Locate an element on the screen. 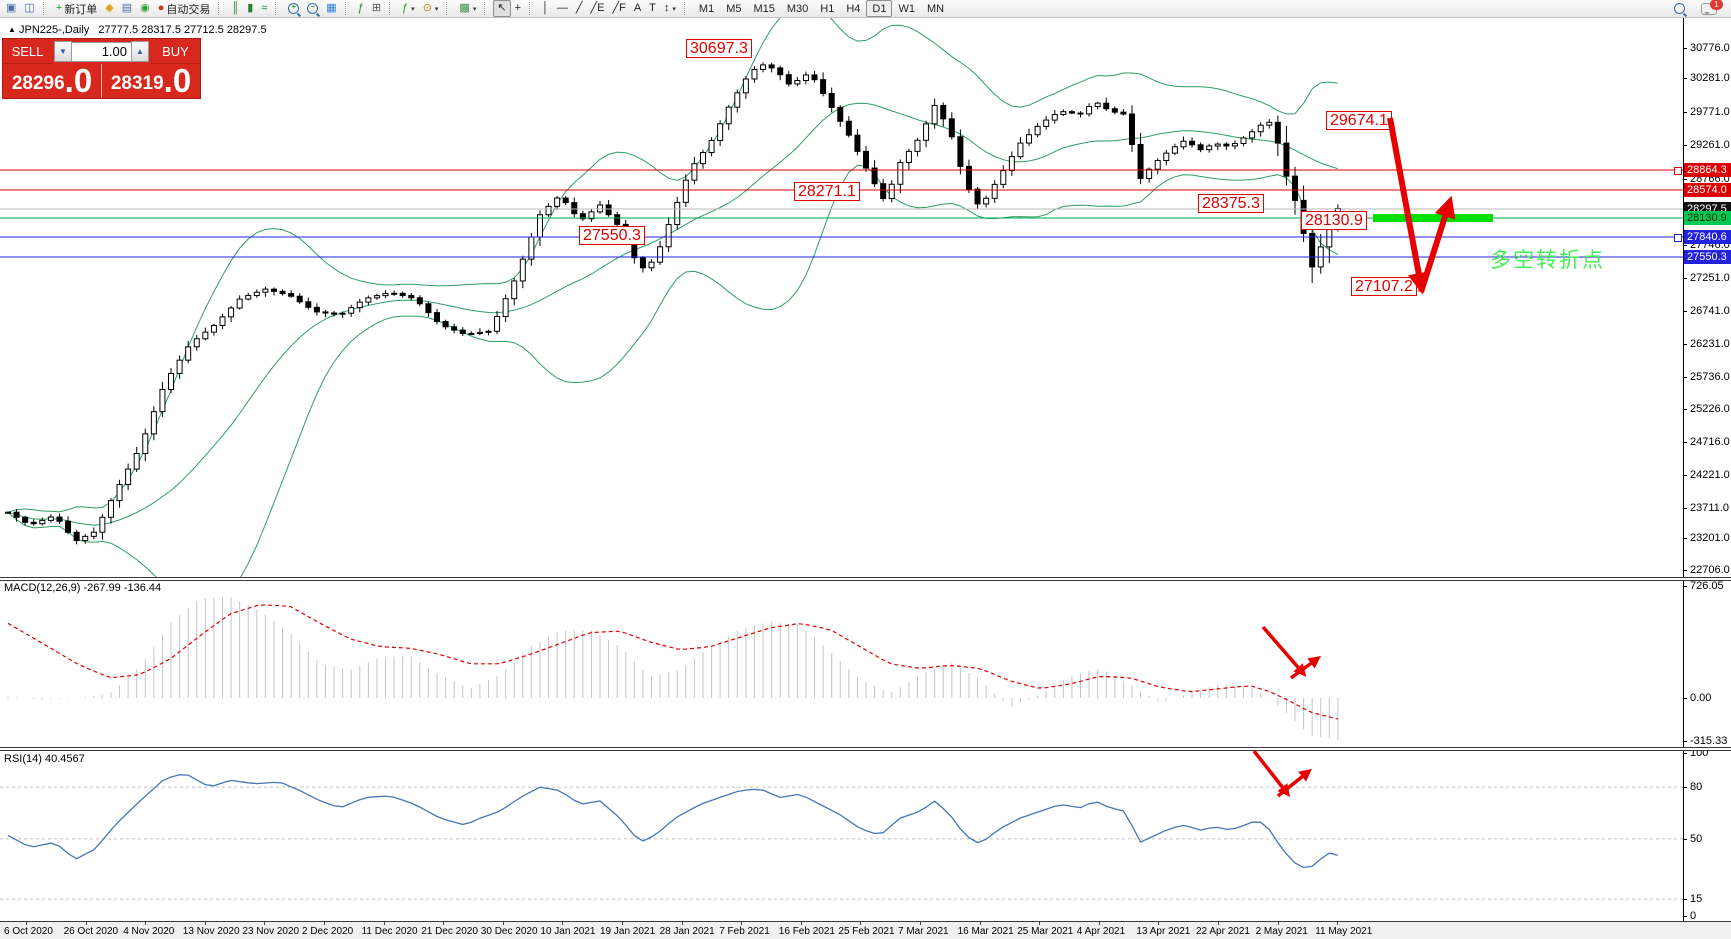 This screenshot has height=939, width=1731. price-annotation: 27550.3 is located at coordinates (612, 235).